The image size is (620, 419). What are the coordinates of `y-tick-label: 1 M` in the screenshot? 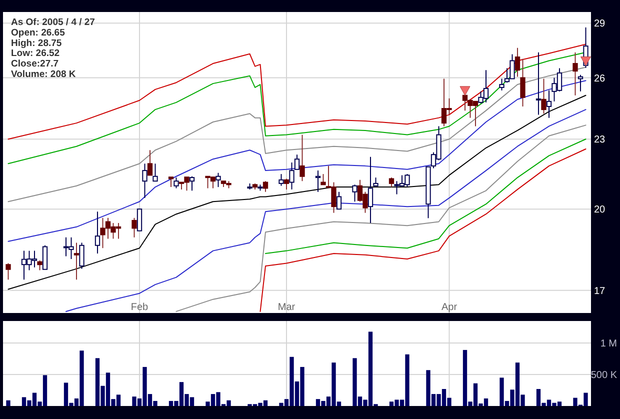 It's located at (608, 344).